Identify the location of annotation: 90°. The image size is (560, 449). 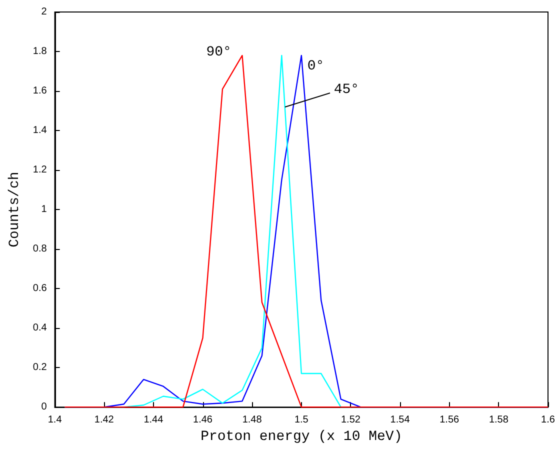
(219, 52).